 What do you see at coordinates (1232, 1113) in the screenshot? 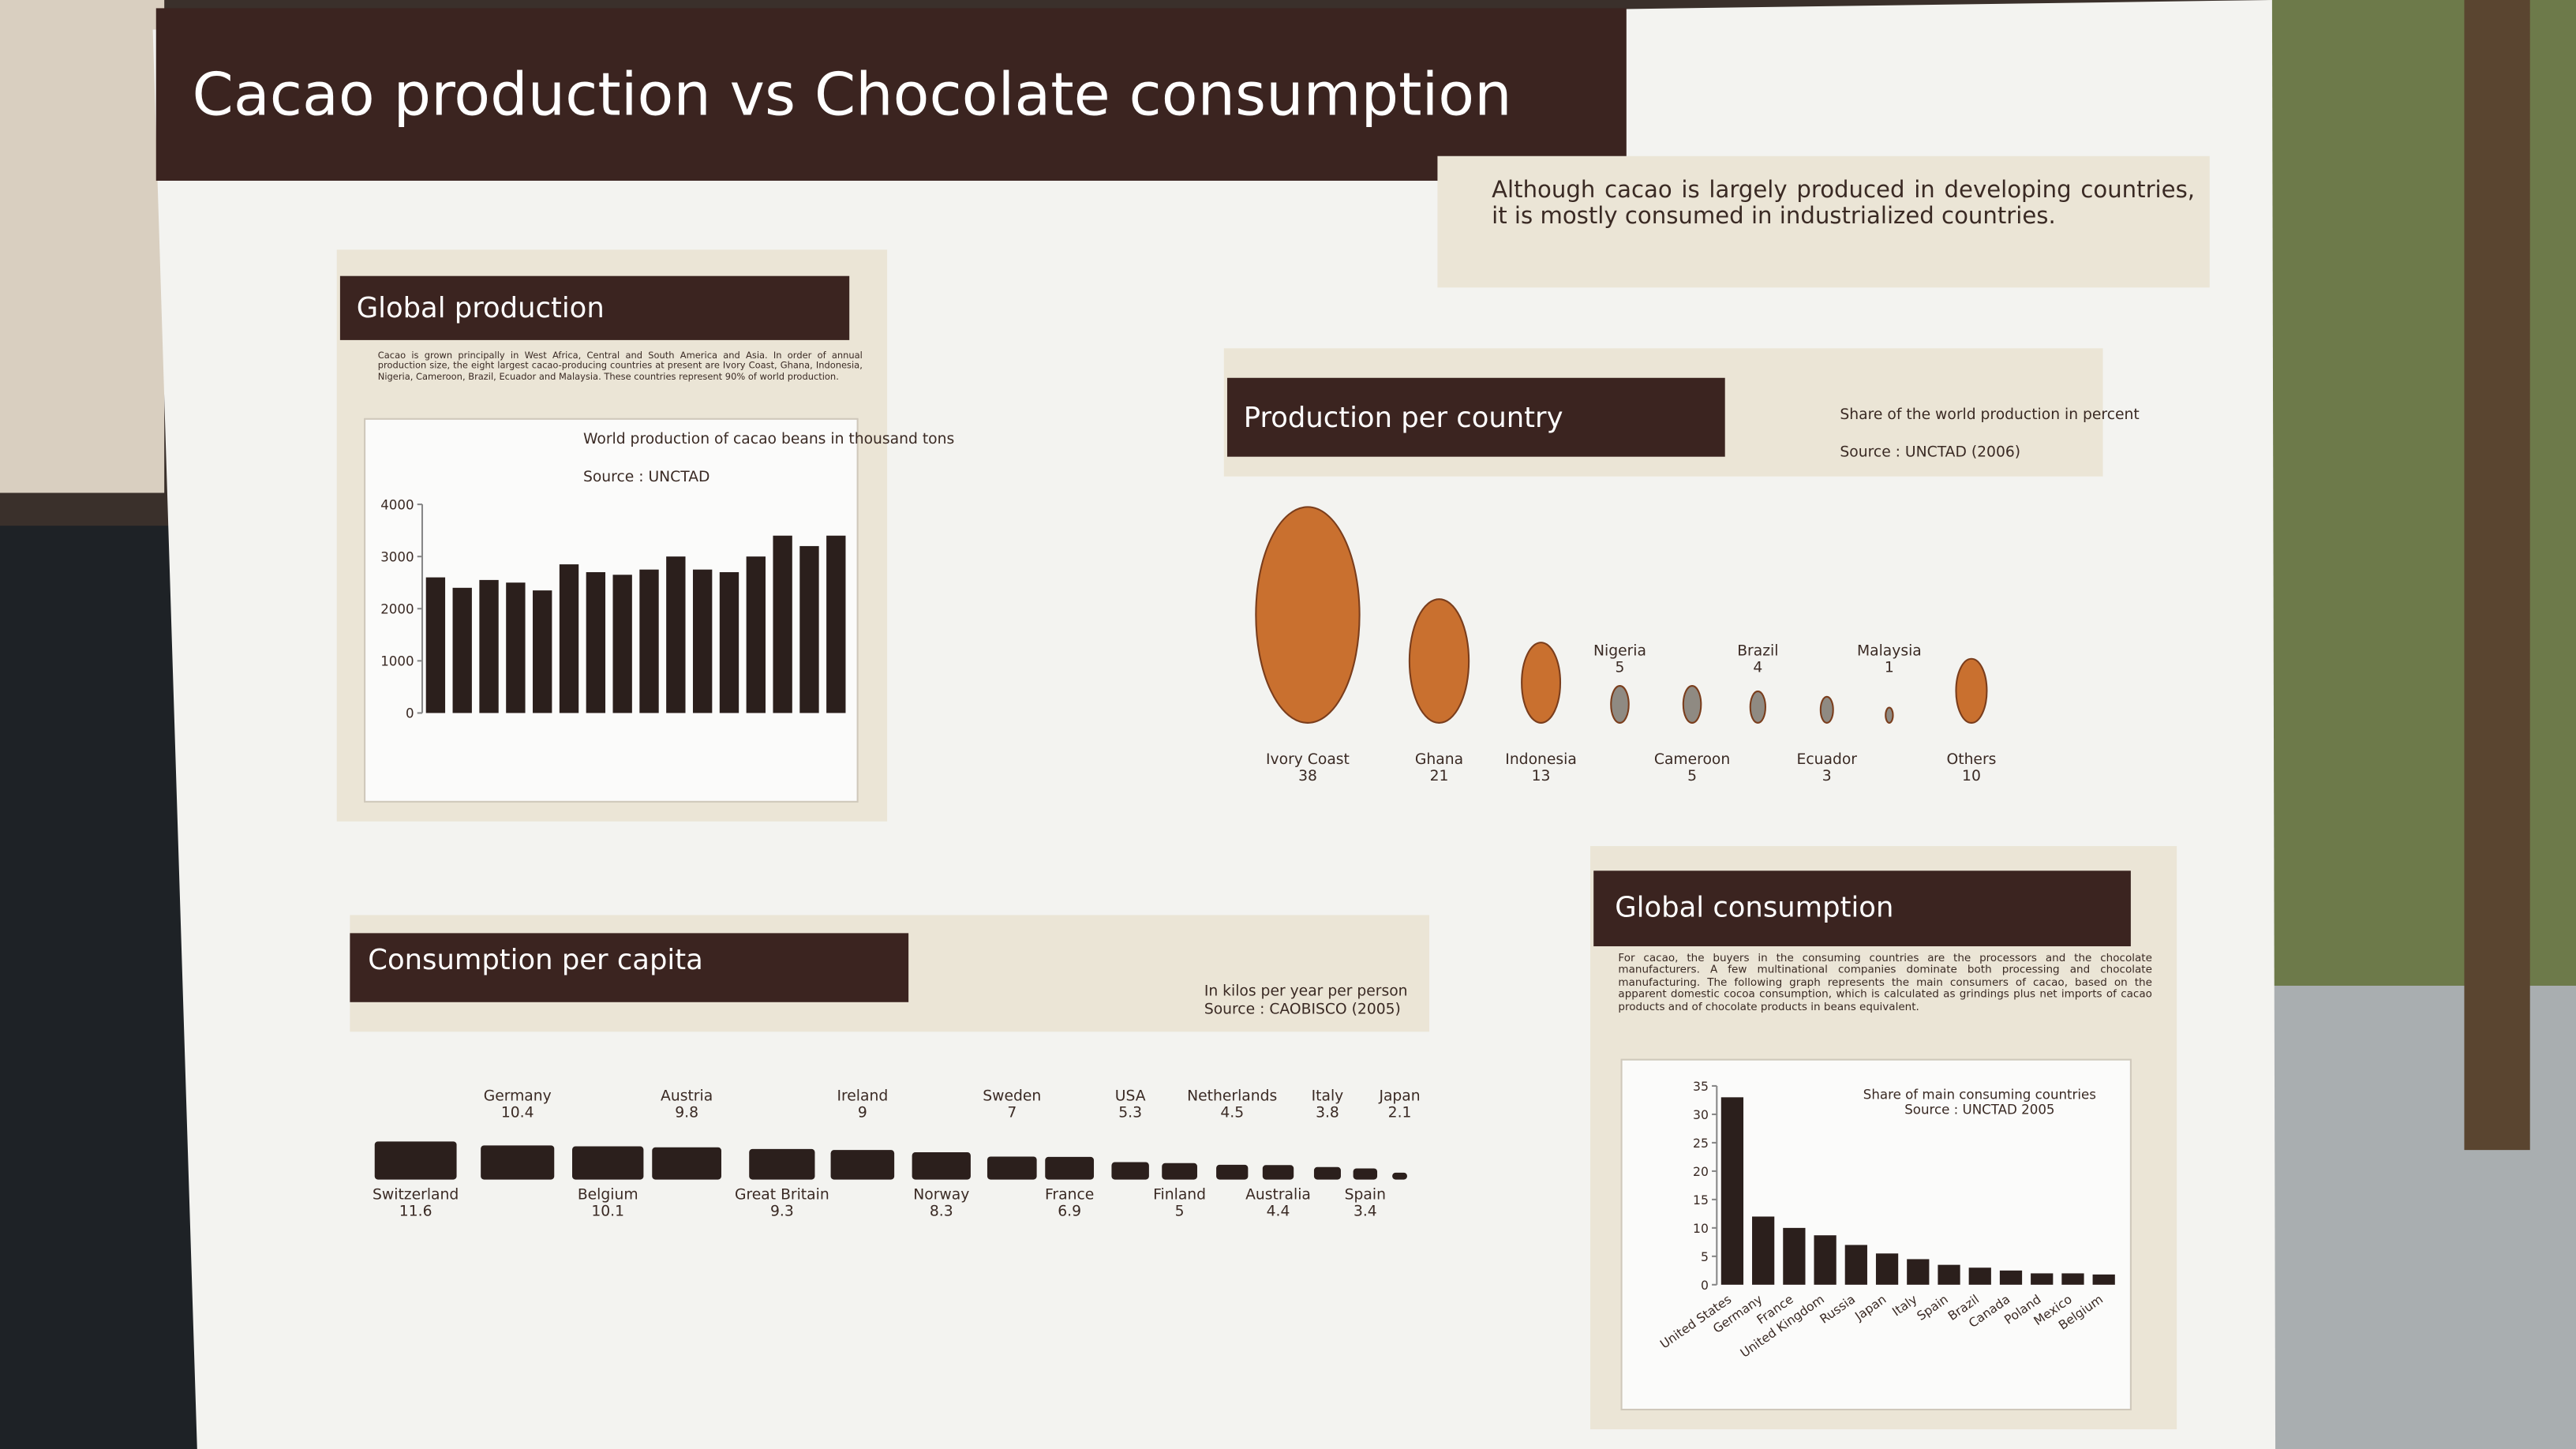
I see `kilos-label: 4.5` at bounding box center [1232, 1113].